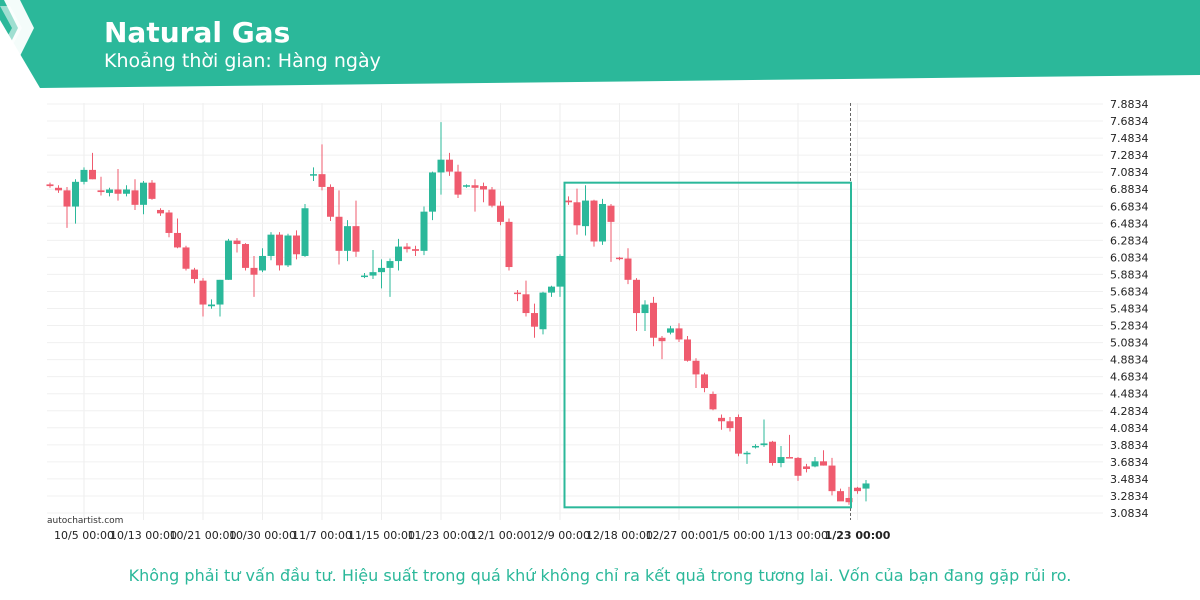  I want to click on x-tick-label: 12/27 00:00, so click(679, 535).